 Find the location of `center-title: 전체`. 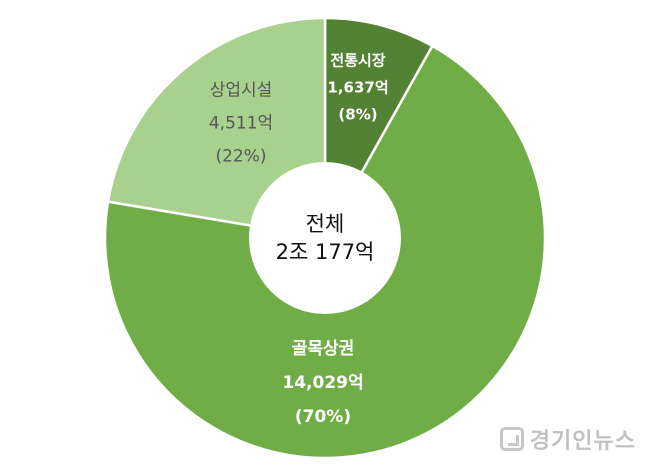

center-title: 전체 is located at coordinates (325, 224).